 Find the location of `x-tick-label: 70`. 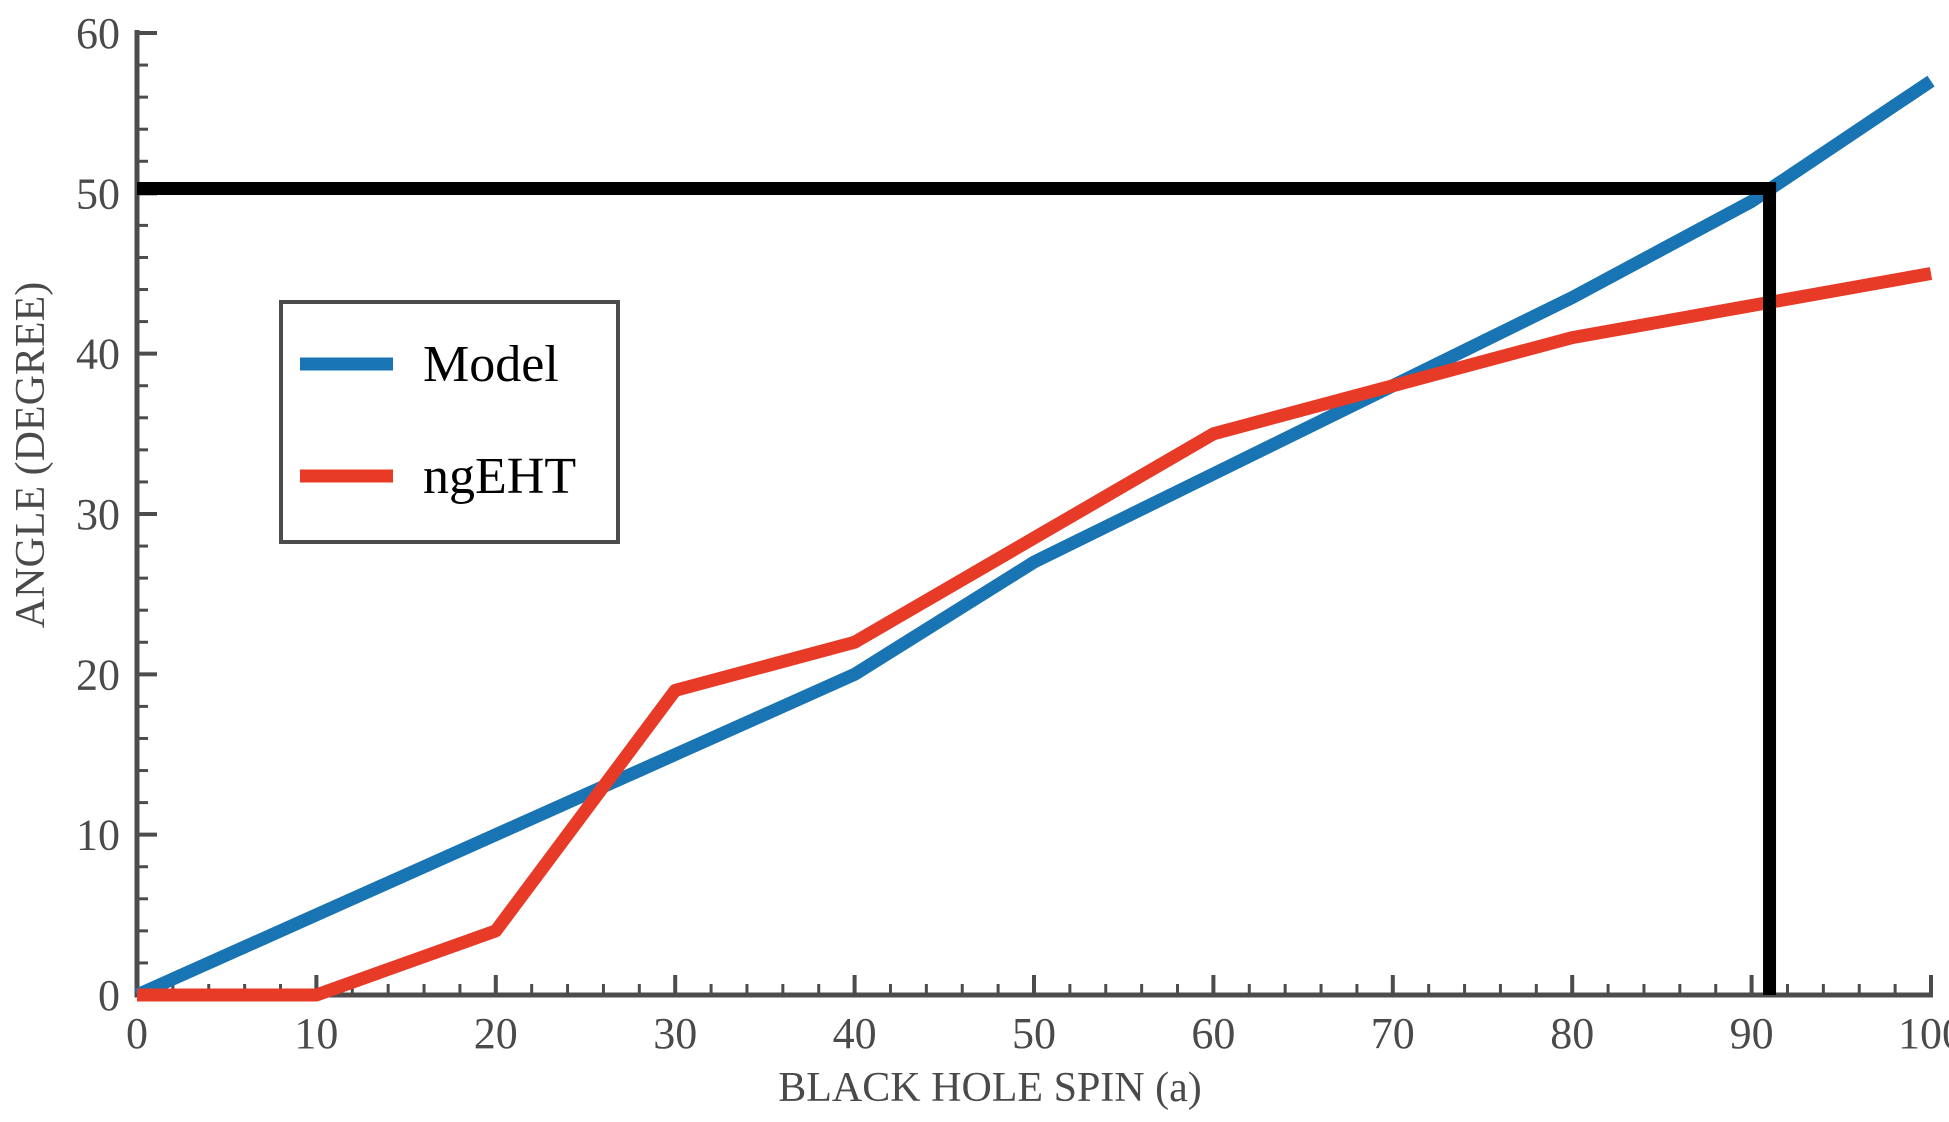

x-tick-label: 70 is located at coordinates (1393, 1033).